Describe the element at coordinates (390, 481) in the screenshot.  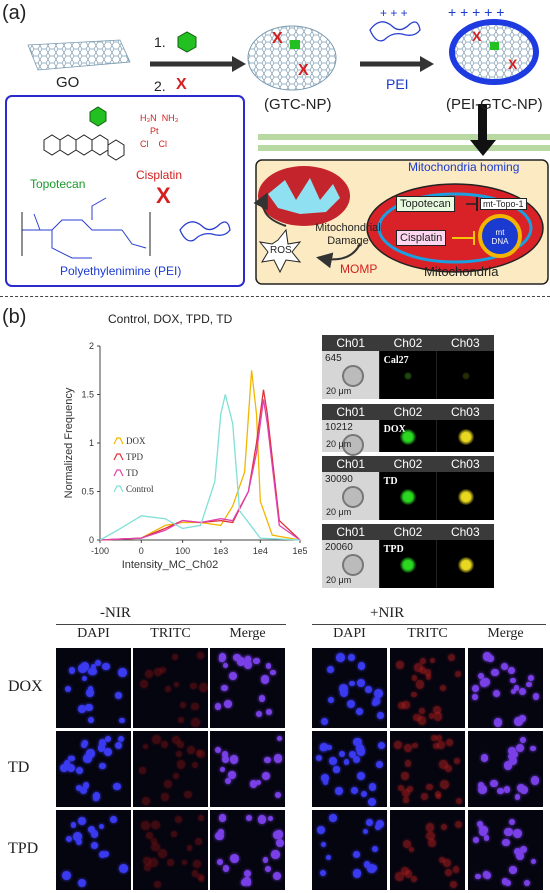
I see `sample-tag: TD` at that location.